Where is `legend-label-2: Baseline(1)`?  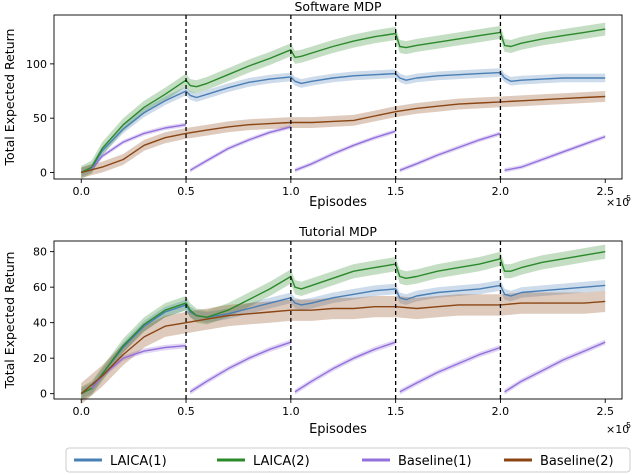
legend-label-2: Baseline(1) is located at coordinates (435, 461).